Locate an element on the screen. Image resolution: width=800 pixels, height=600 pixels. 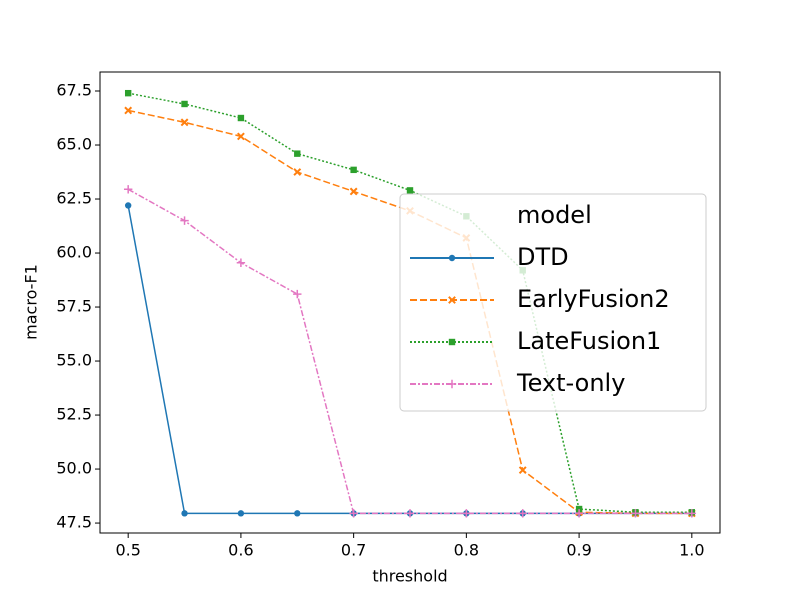
x-tick-label: 0.8 is located at coordinates (466, 550).